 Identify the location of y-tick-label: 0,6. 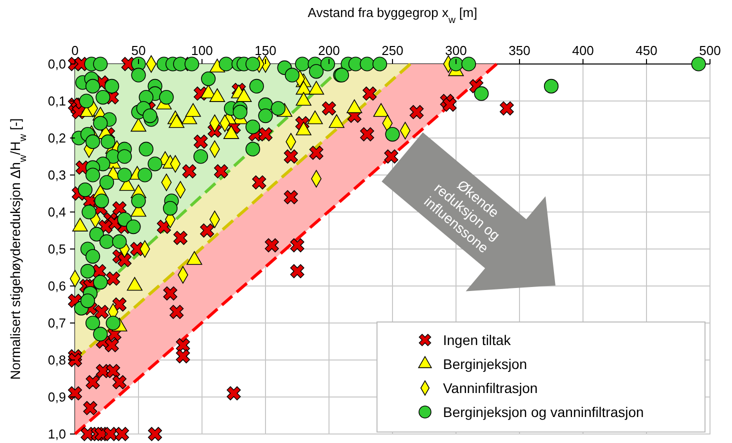
(57, 286).